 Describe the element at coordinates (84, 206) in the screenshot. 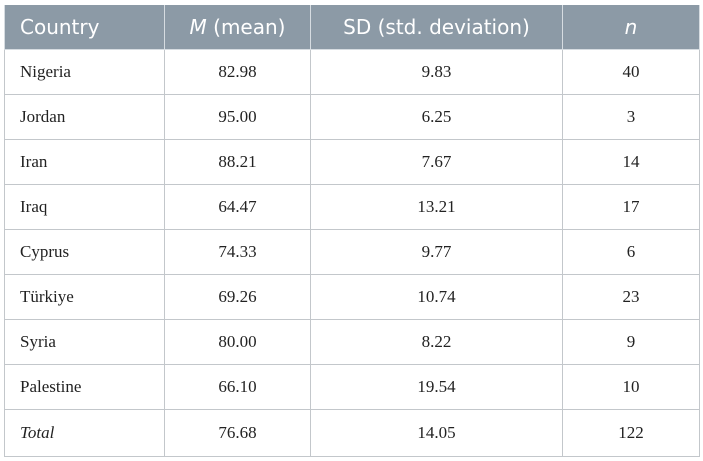

I see `cell-country: Iraq` at that location.